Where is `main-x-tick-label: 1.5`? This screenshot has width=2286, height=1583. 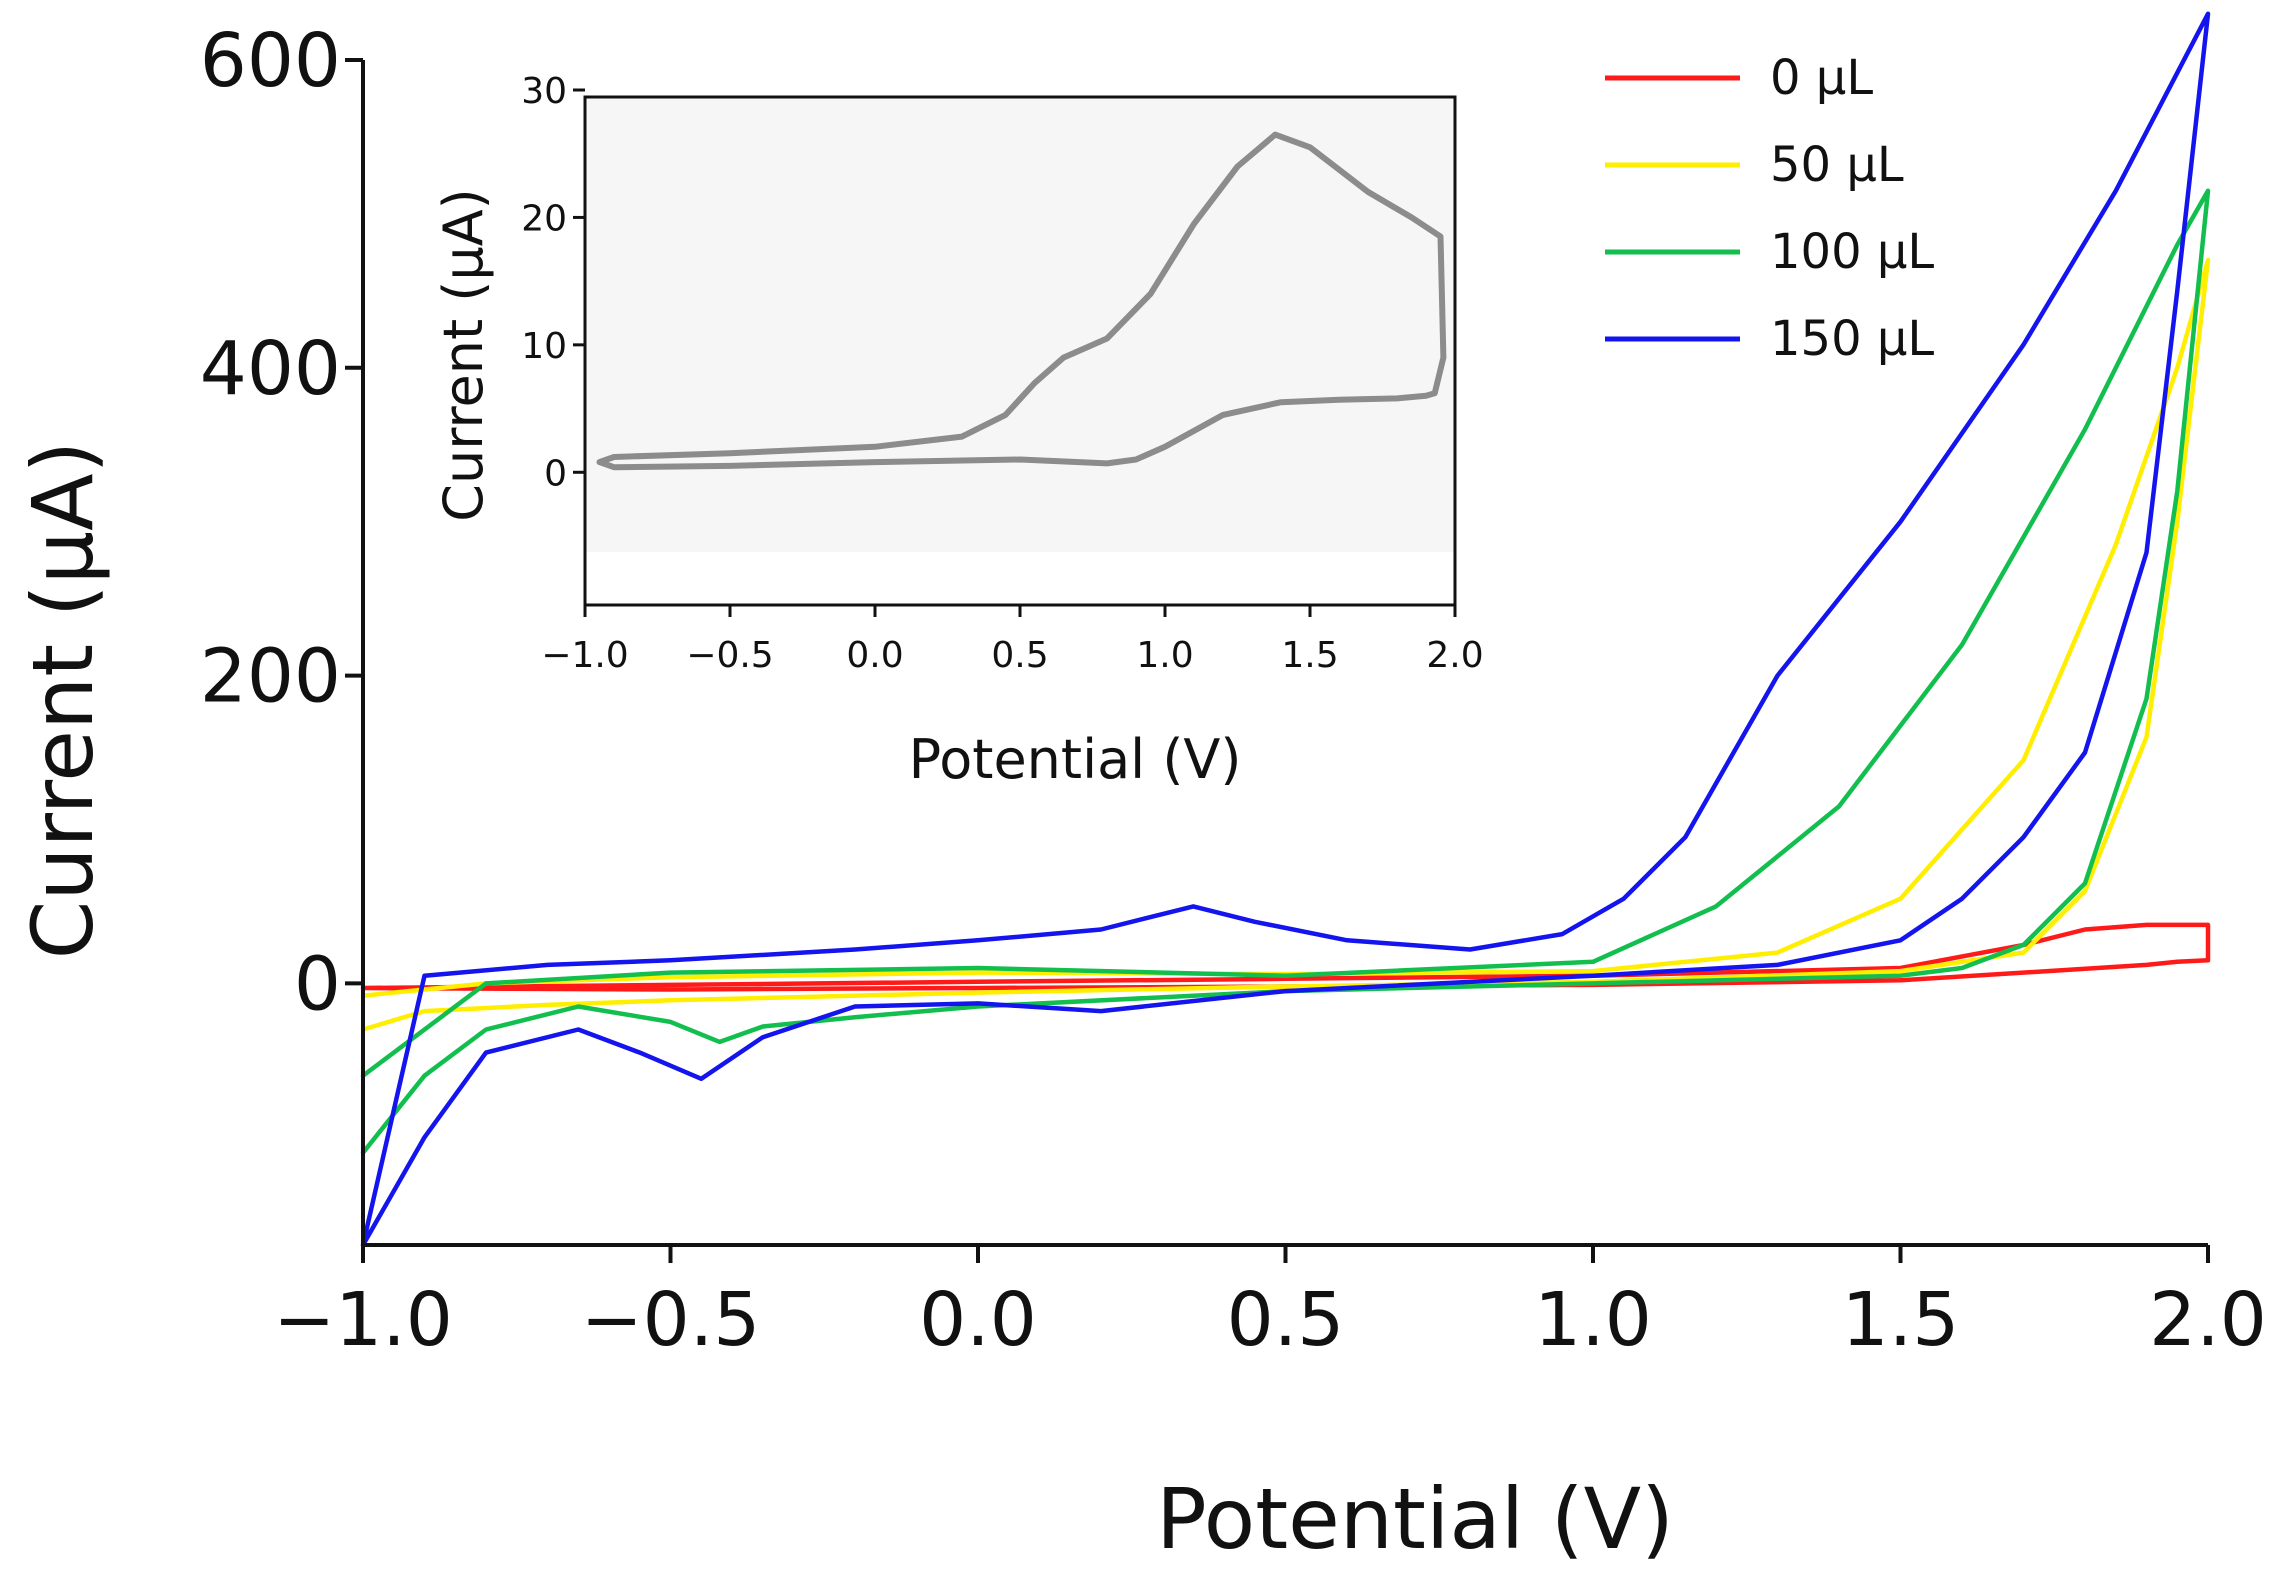
main-x-tick-label: 1.5 is located at coordinates (1901, 1320).